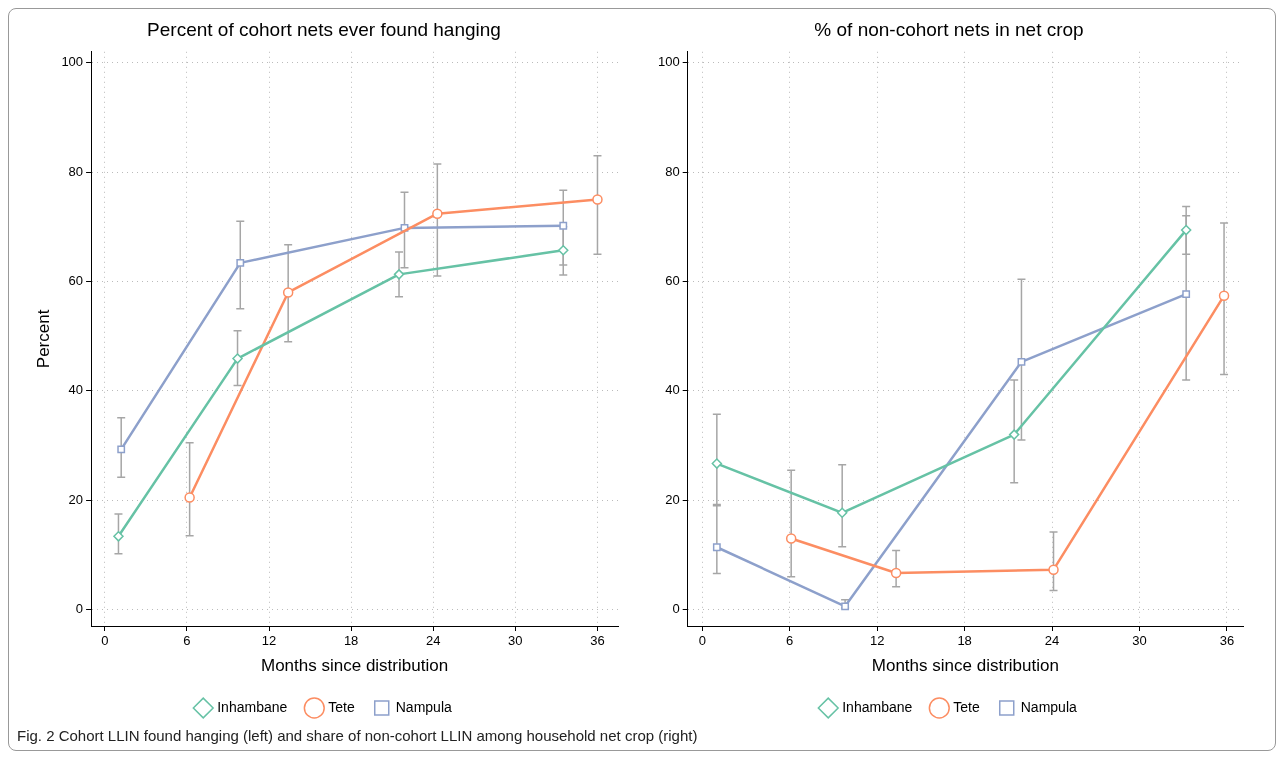 This screenshot has height=778, width=1284. Describe the element at coordinates (43, 339) in the screenshot. I see `y-axis-title: Percent` at that location.